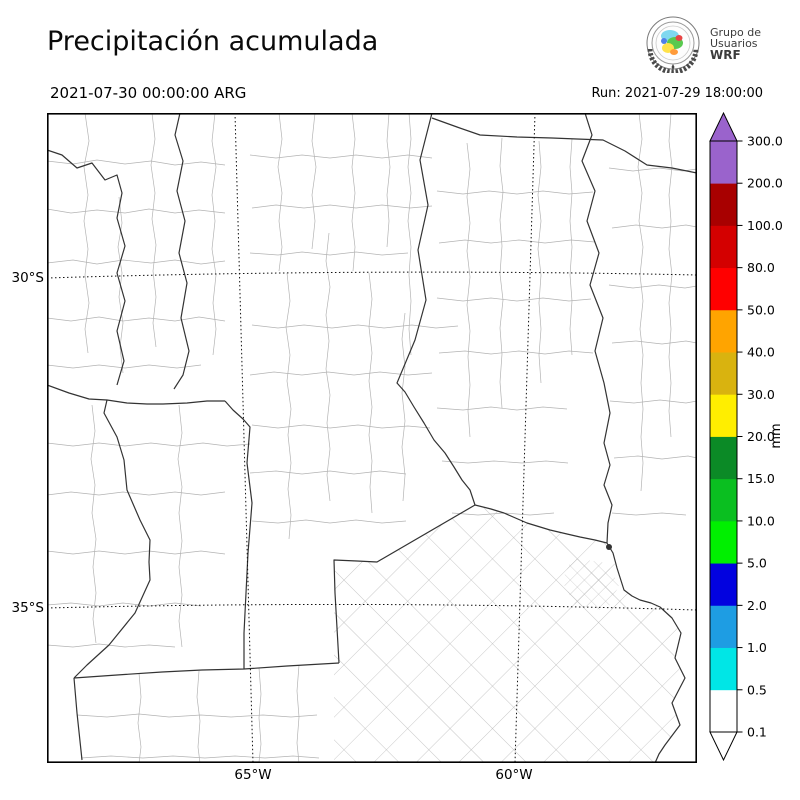 The width and height of the screenshot is (800, 800). What do you see at coordinates (757, 563) in the screenshot?
I see `colorbar-tick-label: 5.0` at bounding box center [757, 563].